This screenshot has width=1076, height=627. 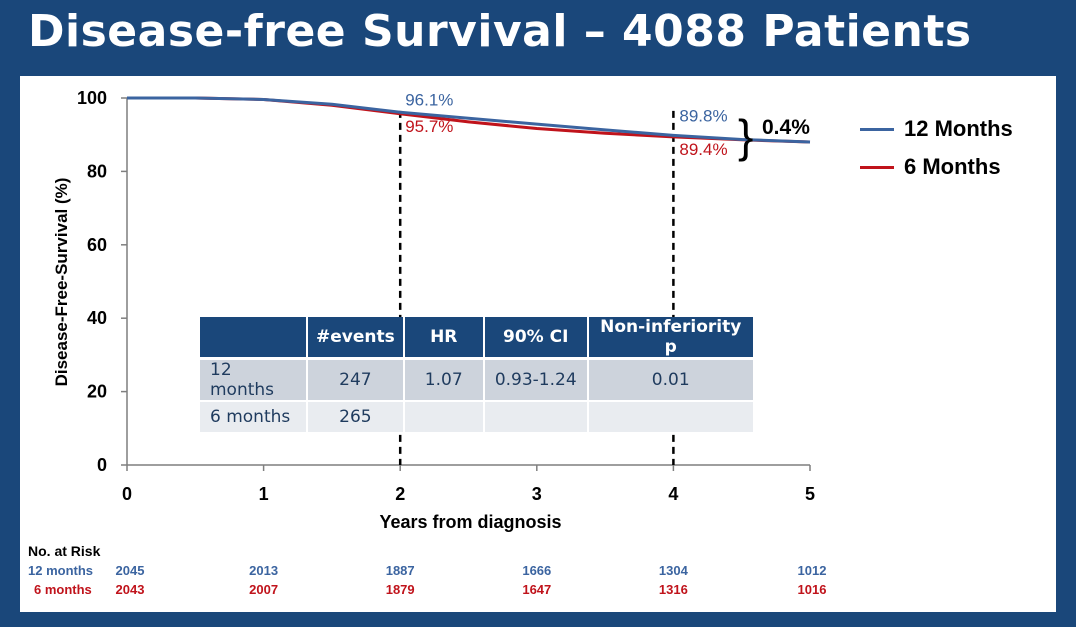 I want to click on table-cell: 0.01, so click(x=670, y=381).